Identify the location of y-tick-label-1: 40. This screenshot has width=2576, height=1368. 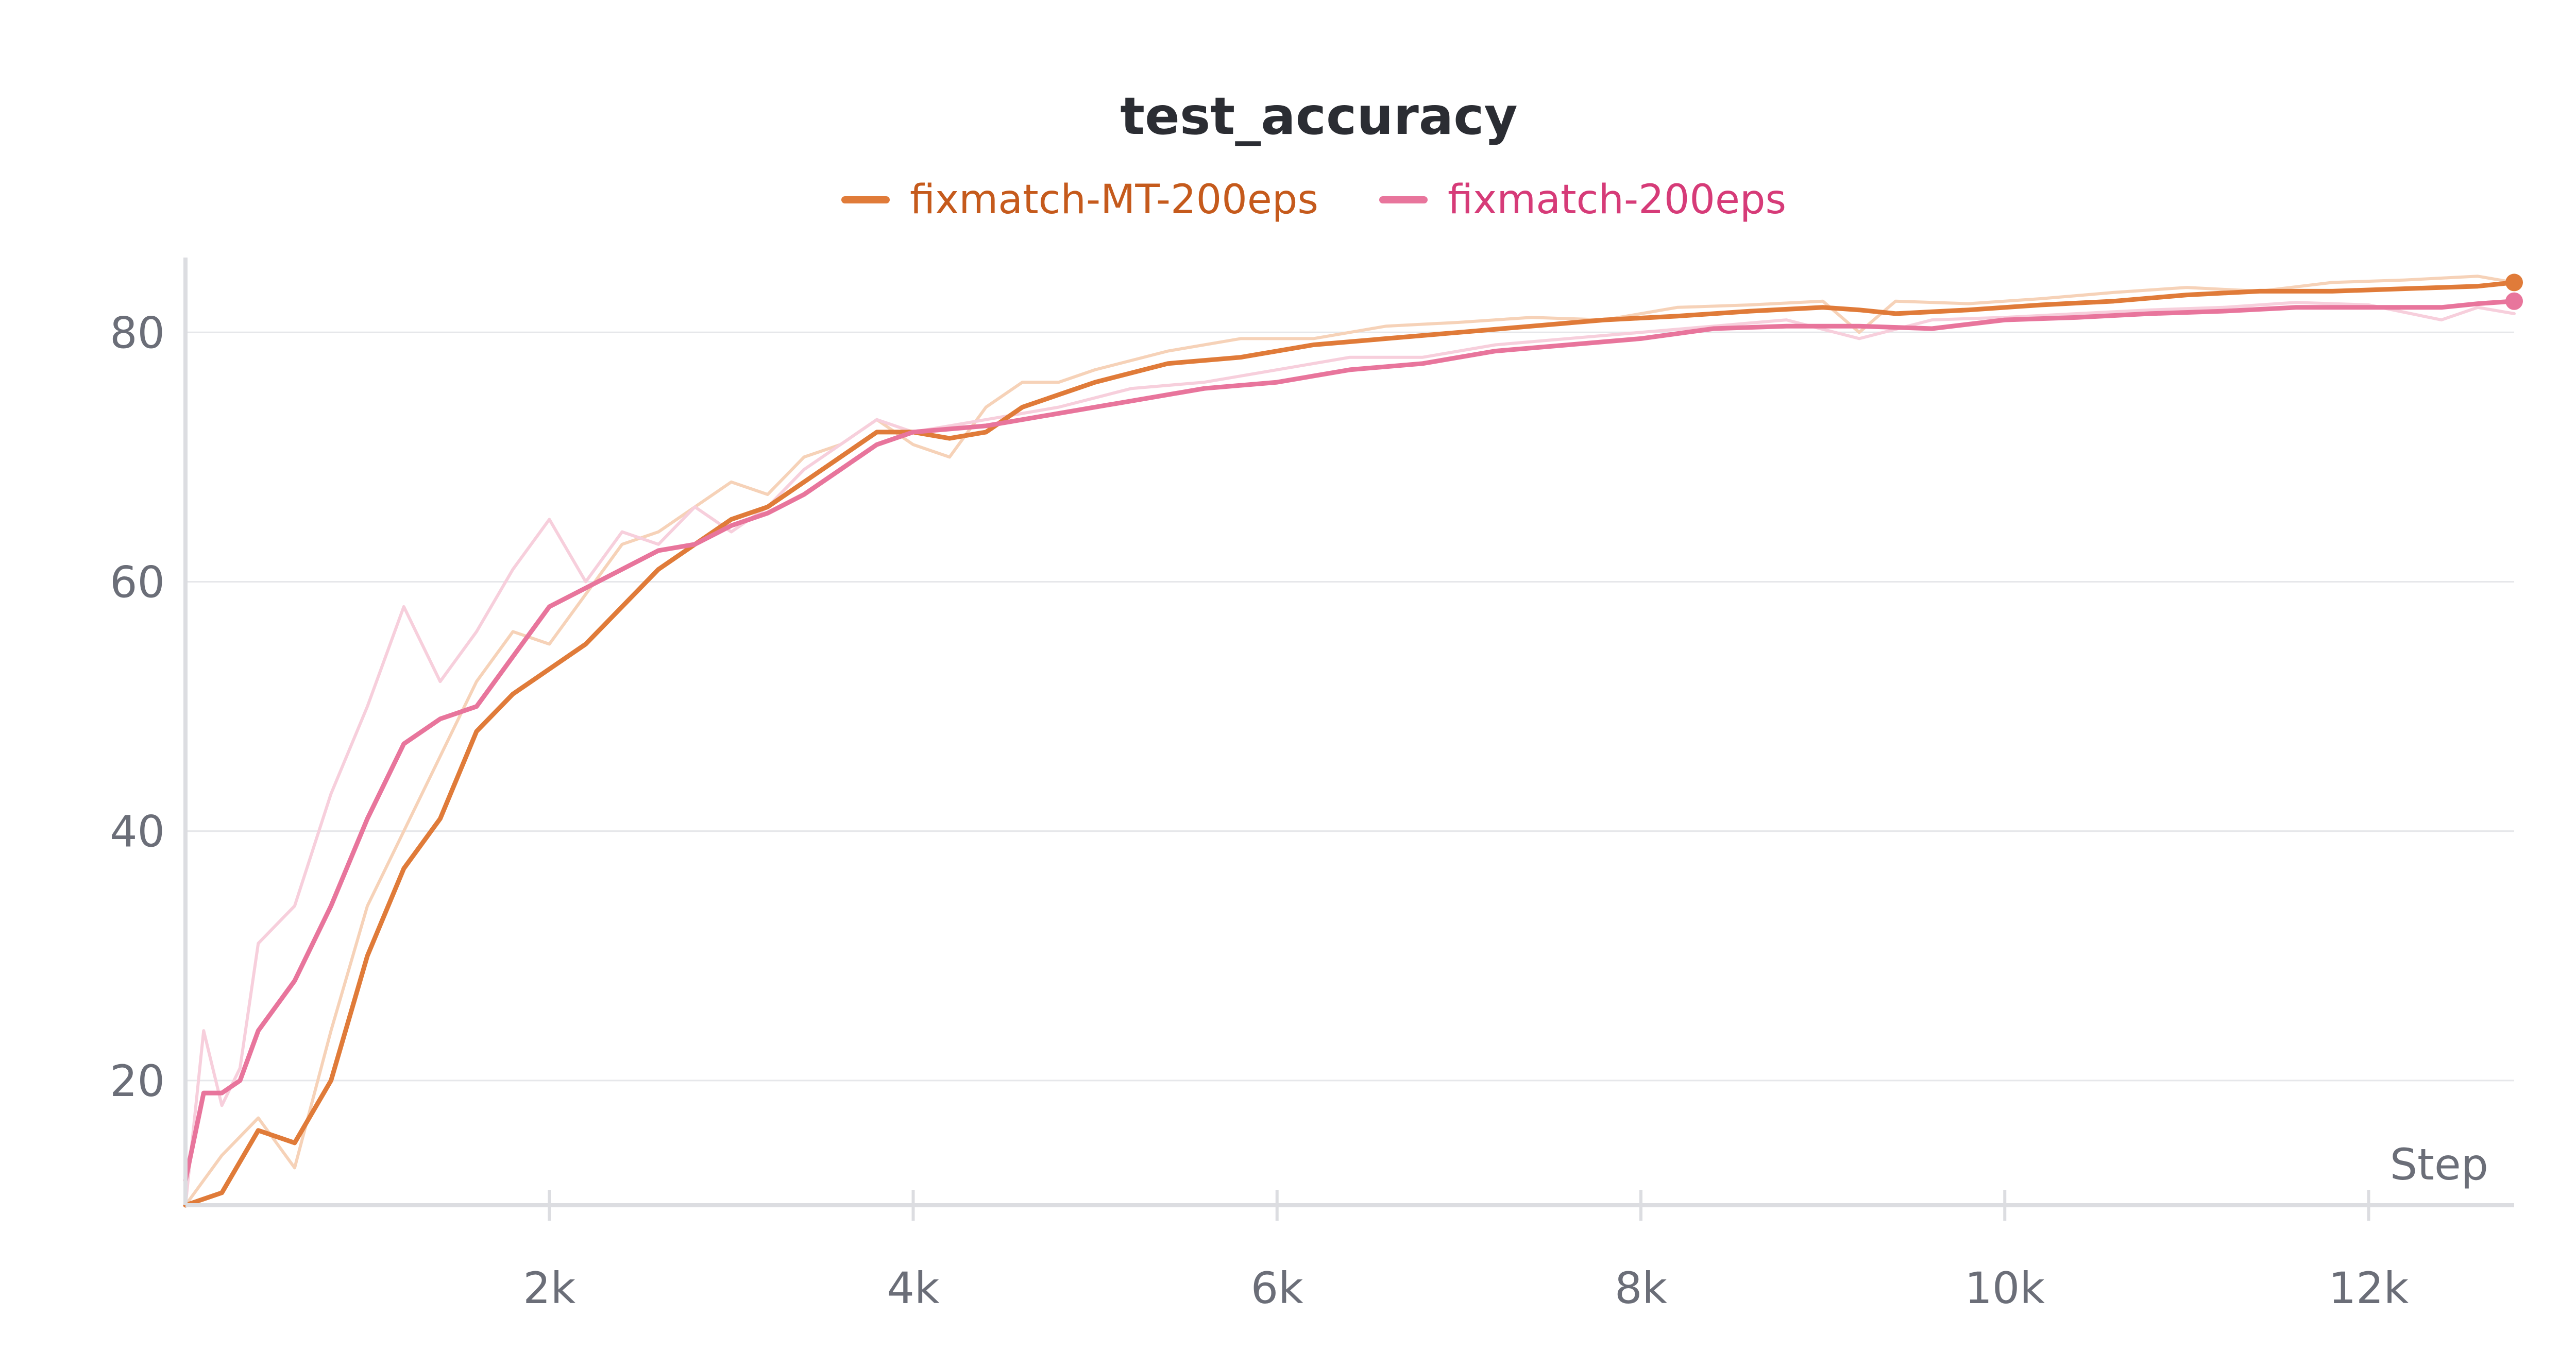
(137, 832).